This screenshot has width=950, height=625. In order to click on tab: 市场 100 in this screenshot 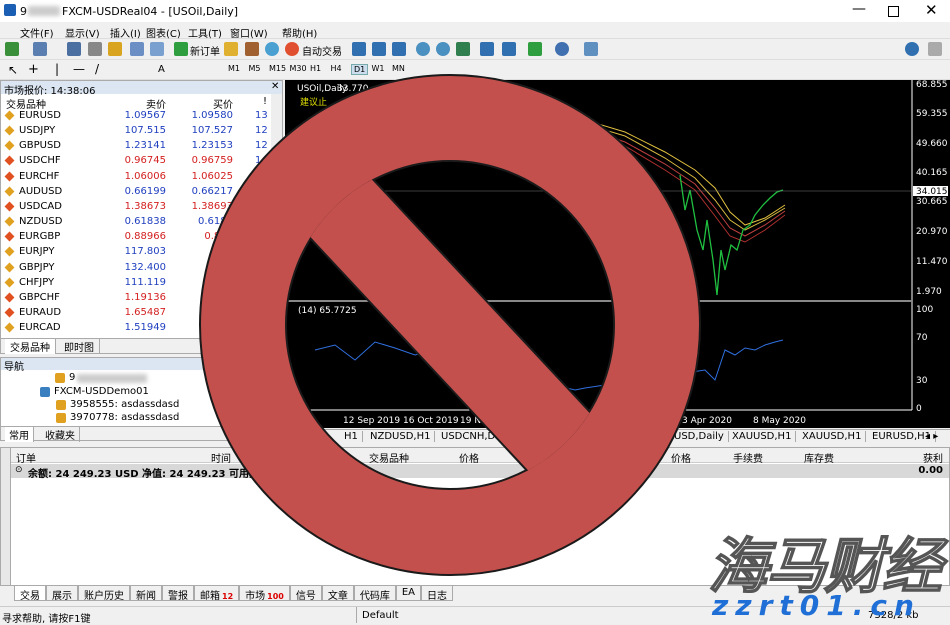, I will do `click(264, 594)`.